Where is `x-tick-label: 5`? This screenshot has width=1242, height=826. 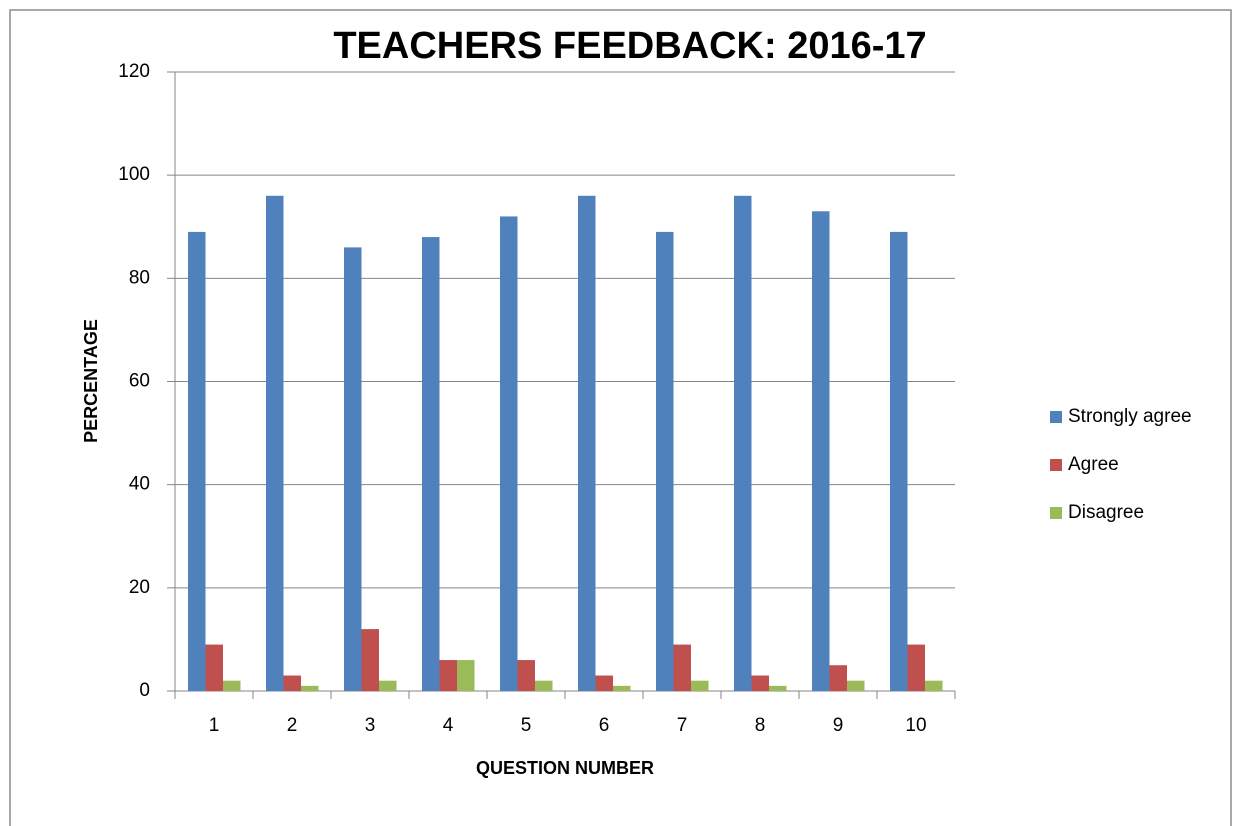
x-tick-label: 5 is located at coordinates (526, 725).